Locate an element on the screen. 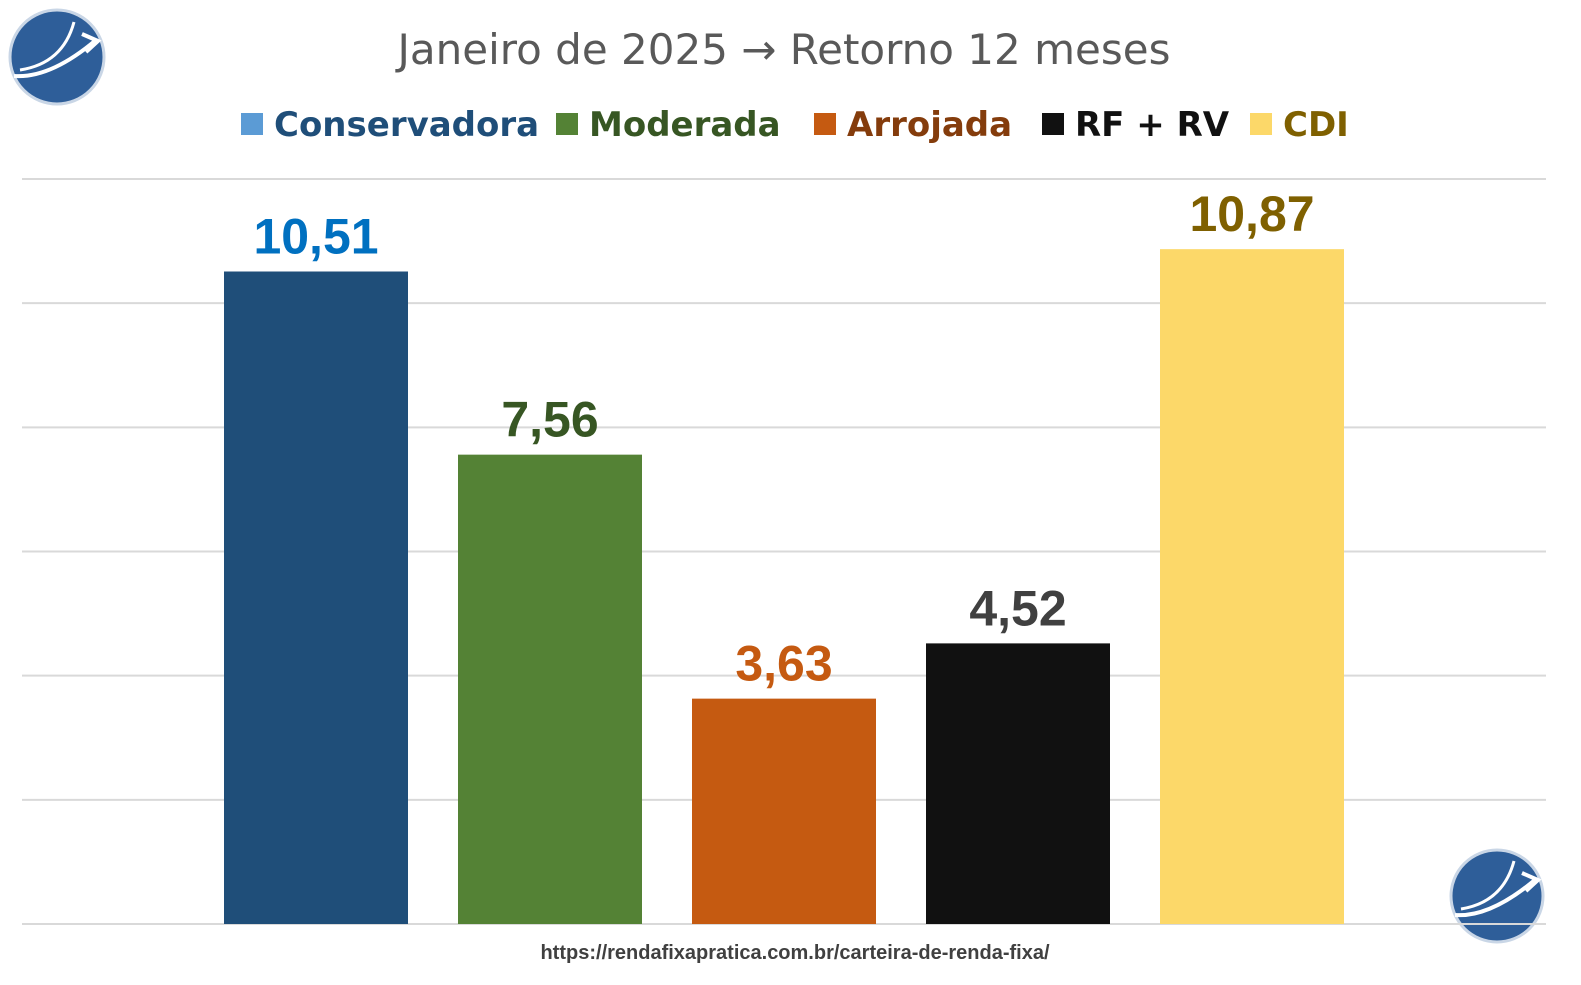 Image resolution: width=1581 pixels, height=985 pixels. legend-item: Arrojada is located at coordinates (913, 125).